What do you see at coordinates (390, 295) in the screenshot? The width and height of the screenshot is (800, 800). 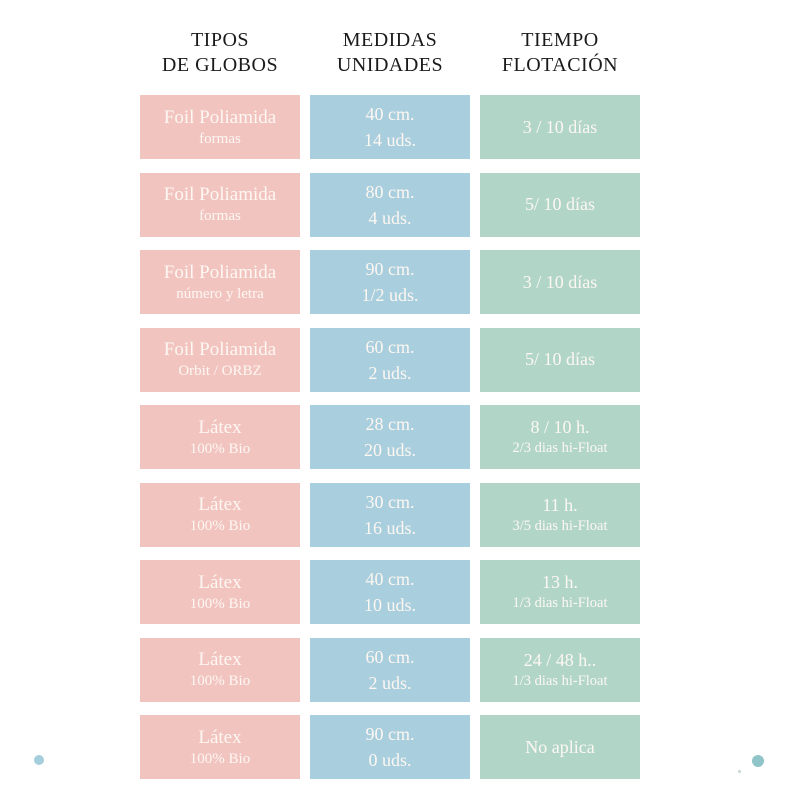 I see `units-value: 1/2 uds.` at bounding box center [390, 295].